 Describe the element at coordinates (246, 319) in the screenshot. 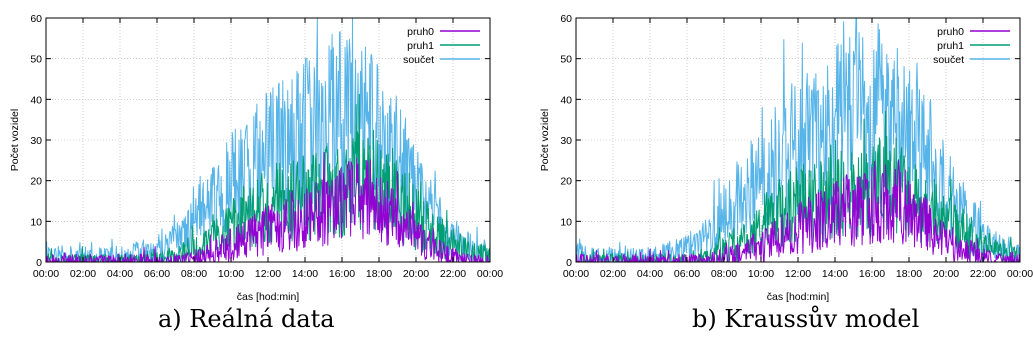

I see `chart-caption: a) Reálná data` at that location.